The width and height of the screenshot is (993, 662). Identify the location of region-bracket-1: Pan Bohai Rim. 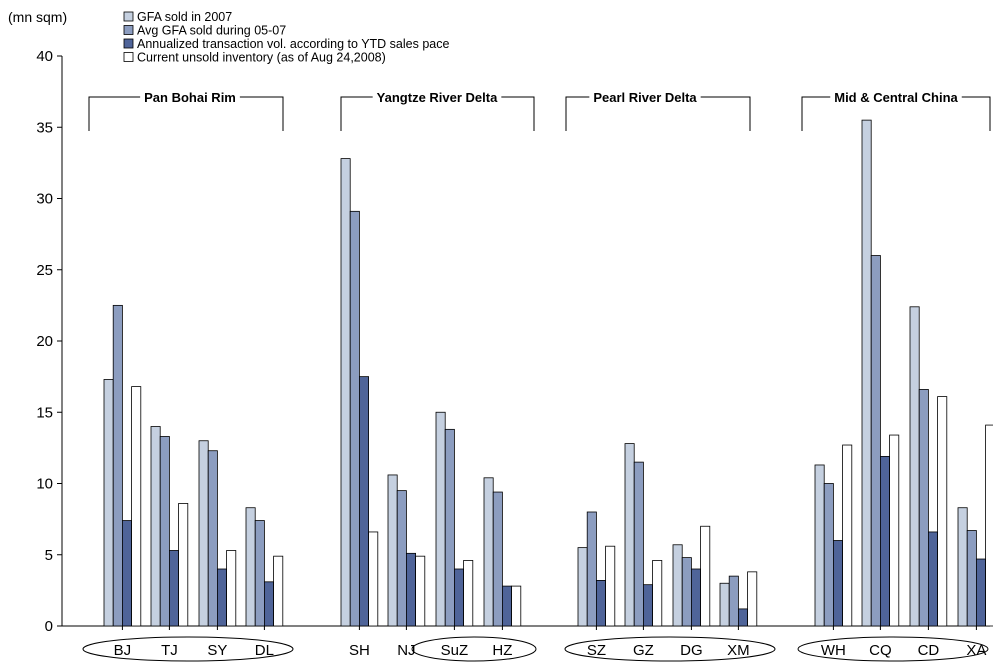
(186, 110).